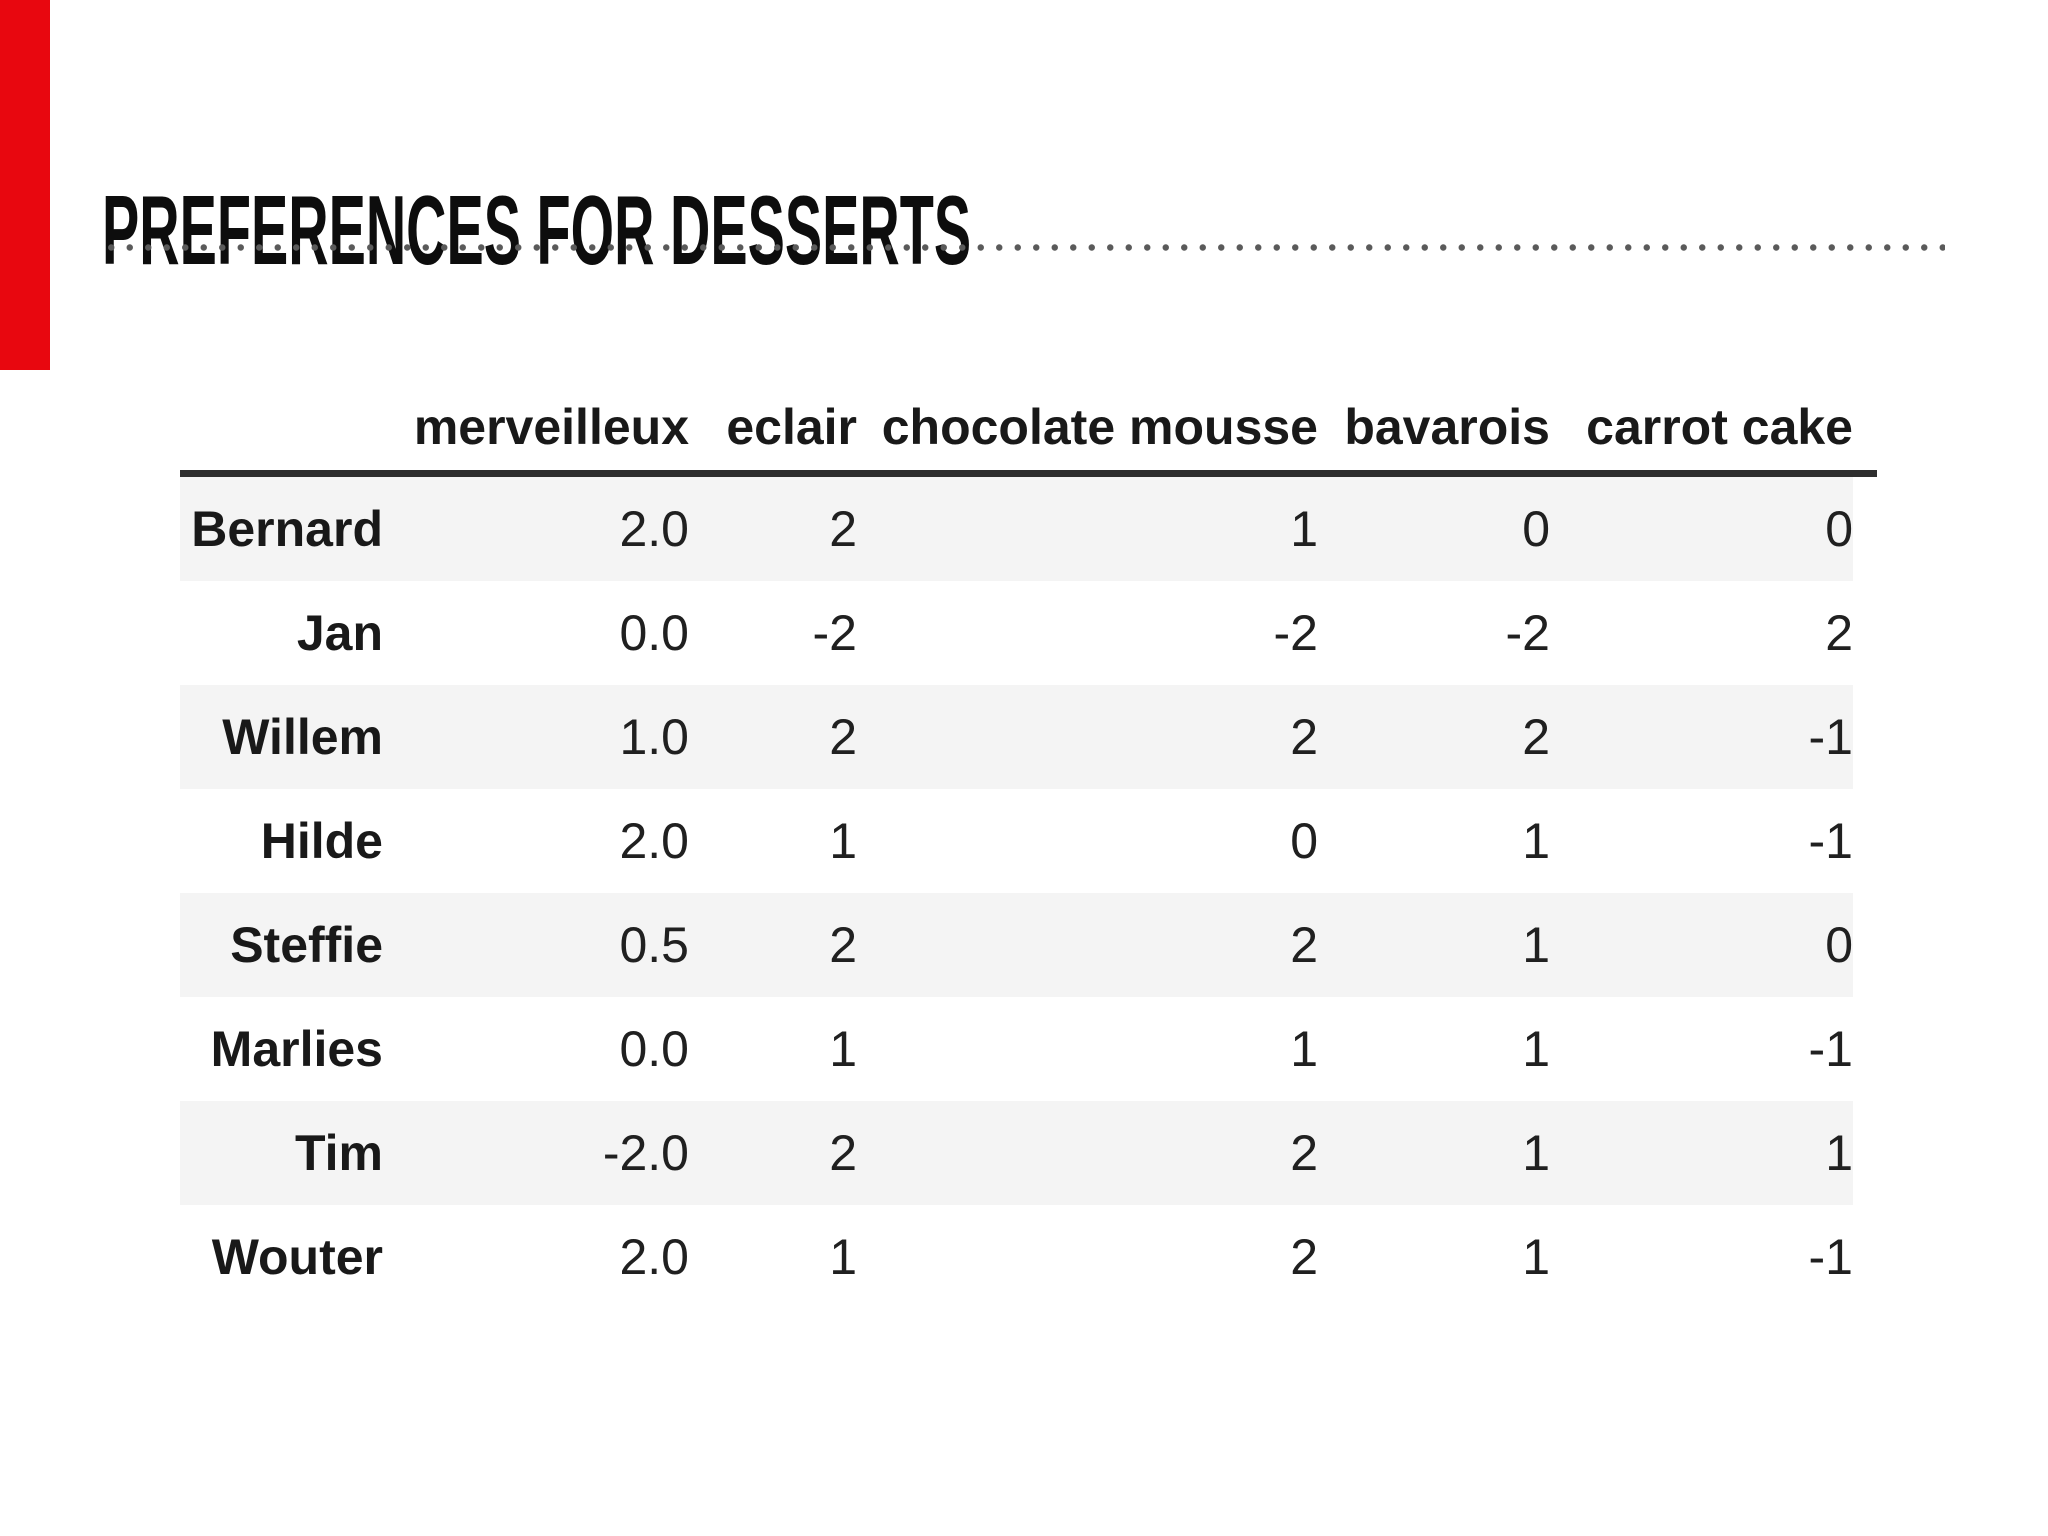 The image size is (2048, 1536). I want to click on table-row: Bernard 2.0 2 1 0 0, so click(1016, 529).